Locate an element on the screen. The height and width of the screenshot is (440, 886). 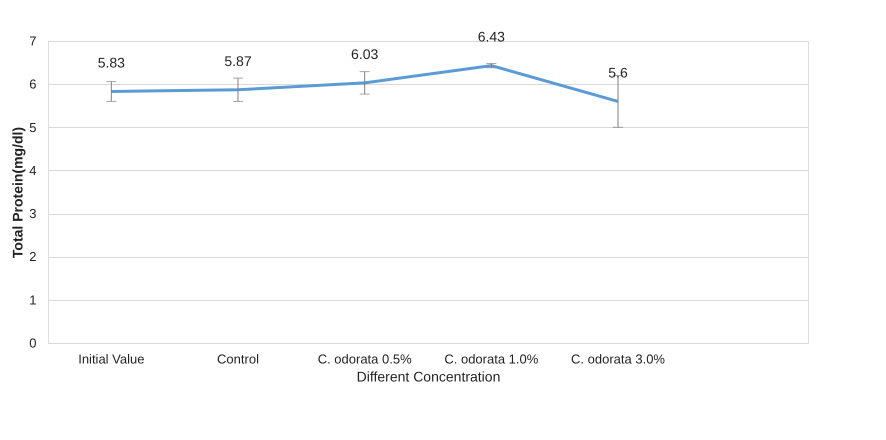
y-tick-label: 4 is located at coordinates (32, 170).